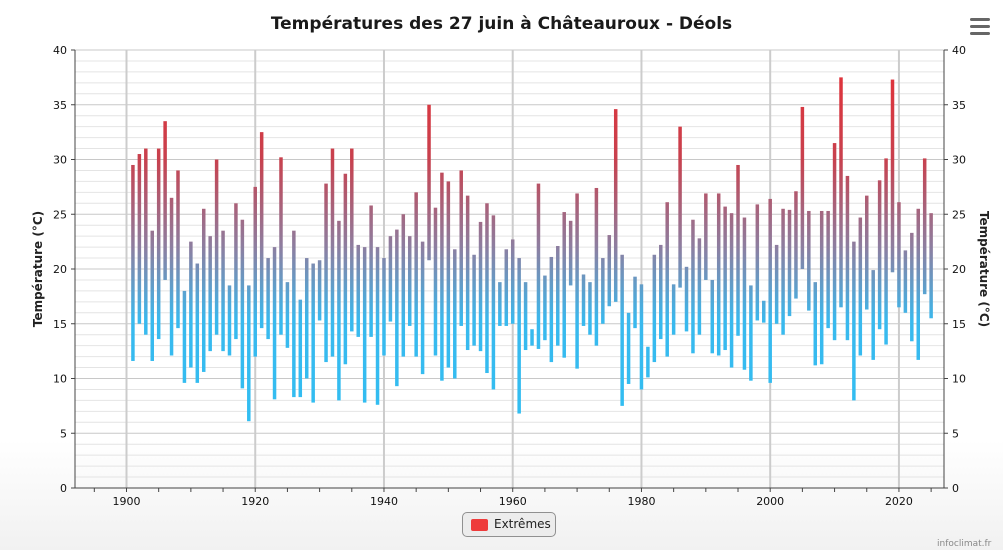 This screenshot has width=1003, height=550. Describe the element at coordinates (345, 269) in the screenshot. I see `bar-1934` at that location.